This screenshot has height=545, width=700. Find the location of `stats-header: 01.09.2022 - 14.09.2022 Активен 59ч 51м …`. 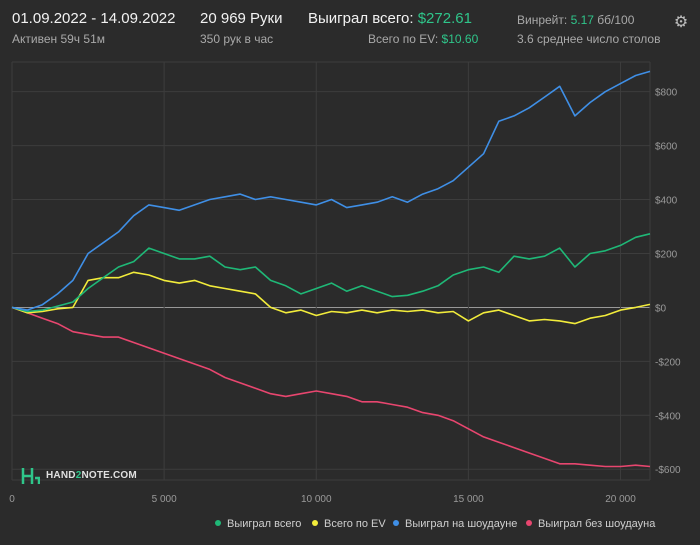

stats-header: 01.09.2022 - 14.09.2022 Активен 59ч 51м … is located at coordinates (350, 26).